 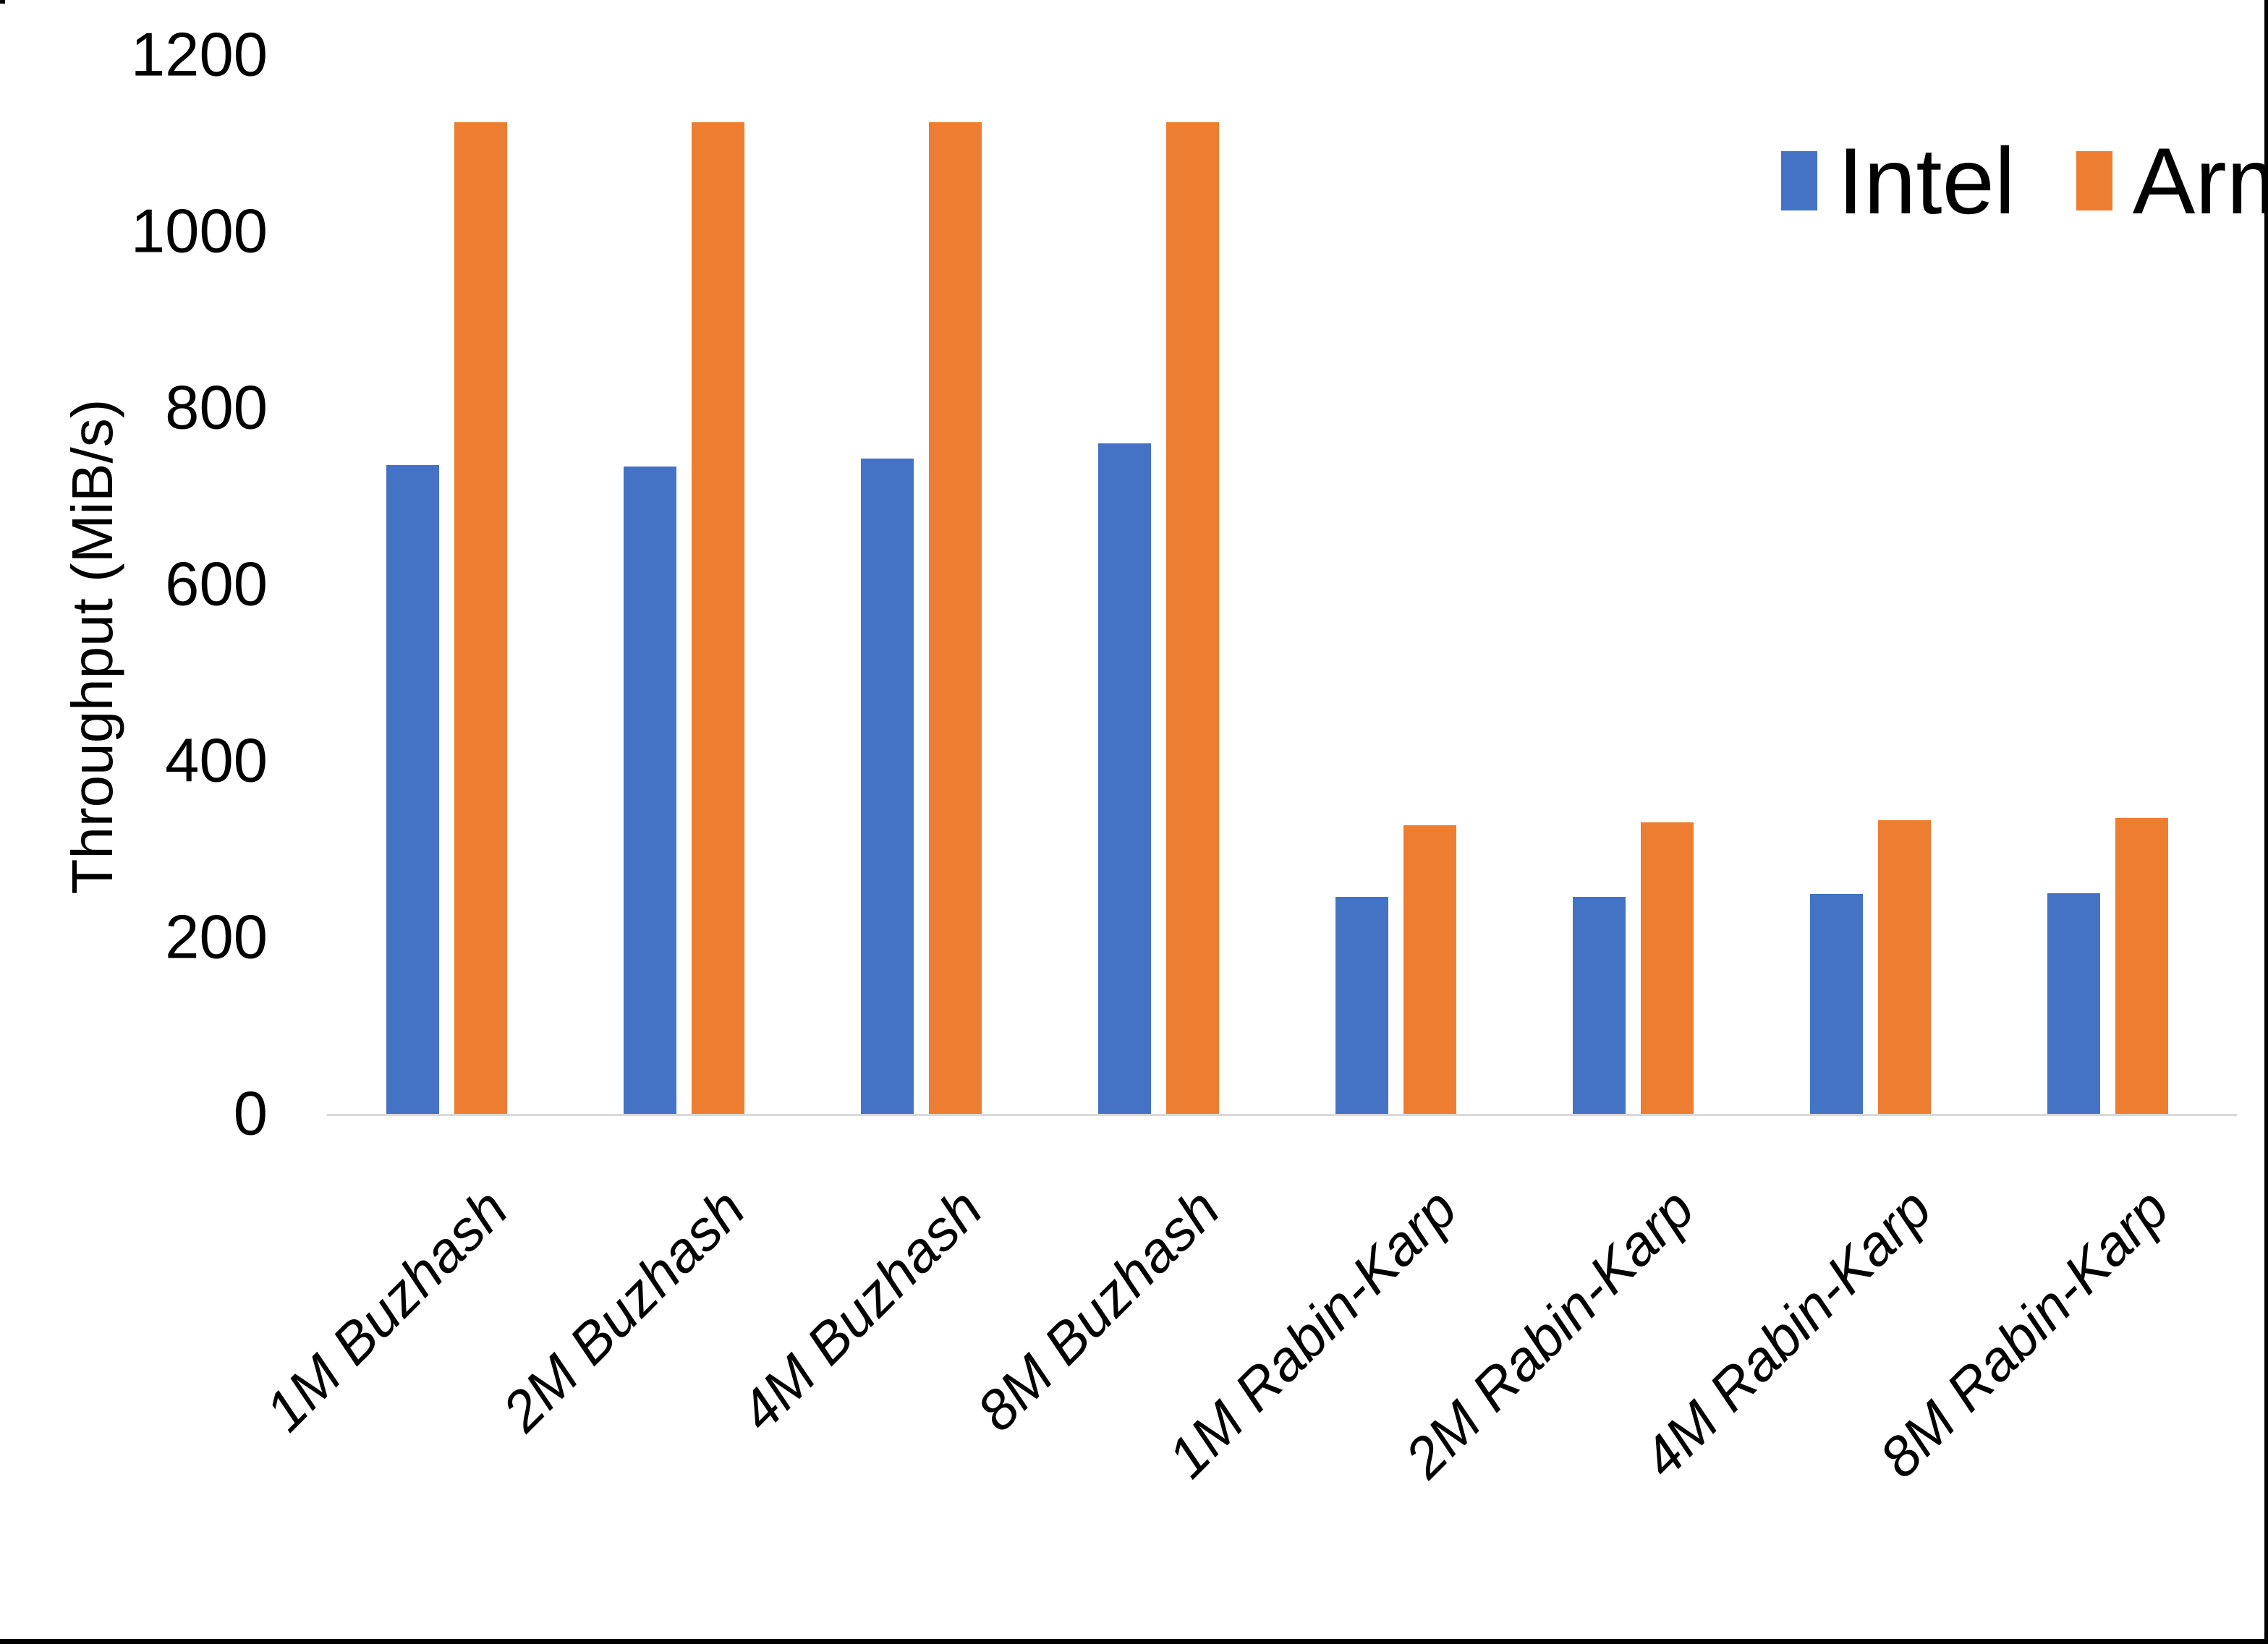 What do you see at coordinates (216, 408) in the screenshot?
I see `y-tick-label: 800` at bounding box center [216, 408].